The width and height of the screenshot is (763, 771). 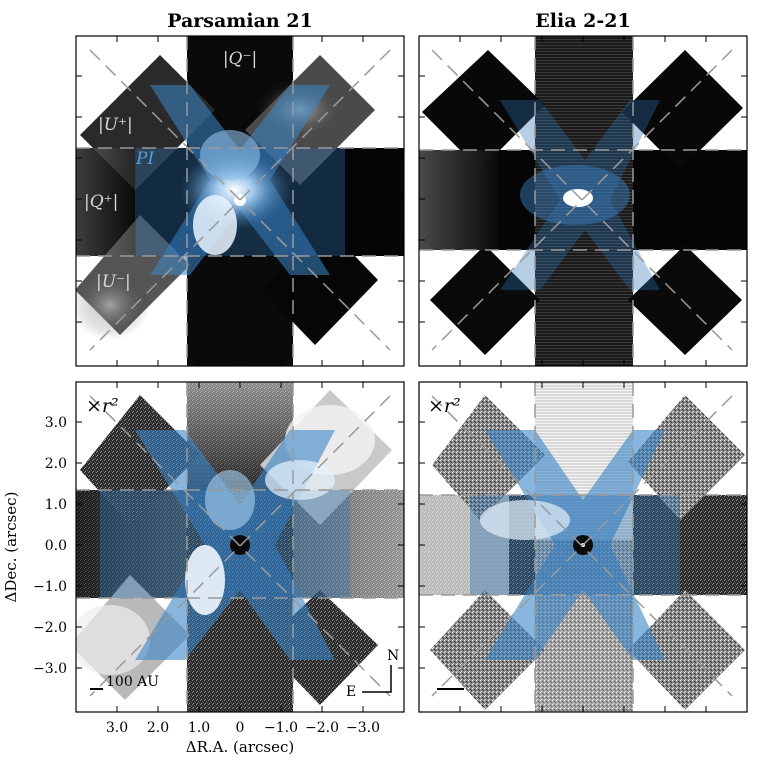 What do you see at coordinates (582, 21) in the screenshot?
I see `column-title-right: Elia 2-21` at bounding box center [582, 21].